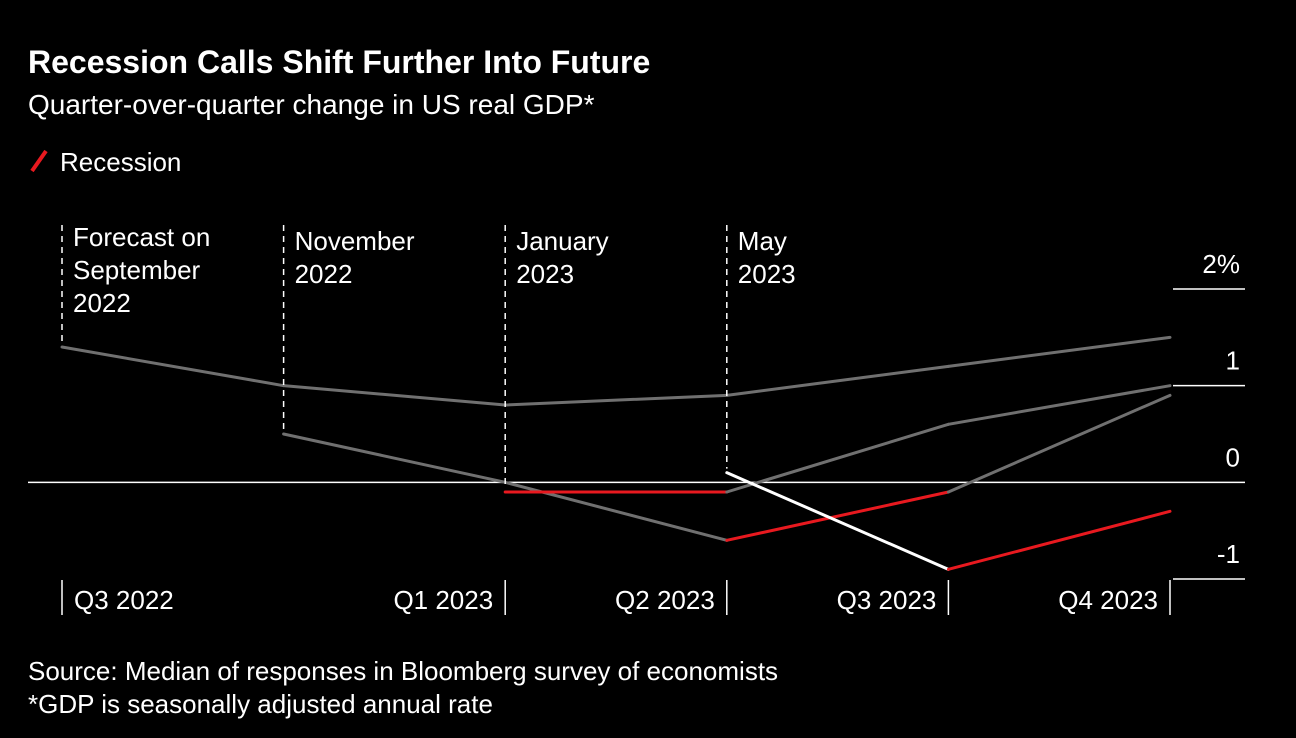  Describe the element at coordinates (762, 241) in the screenshot. I see `forecast-label: May` at that location.